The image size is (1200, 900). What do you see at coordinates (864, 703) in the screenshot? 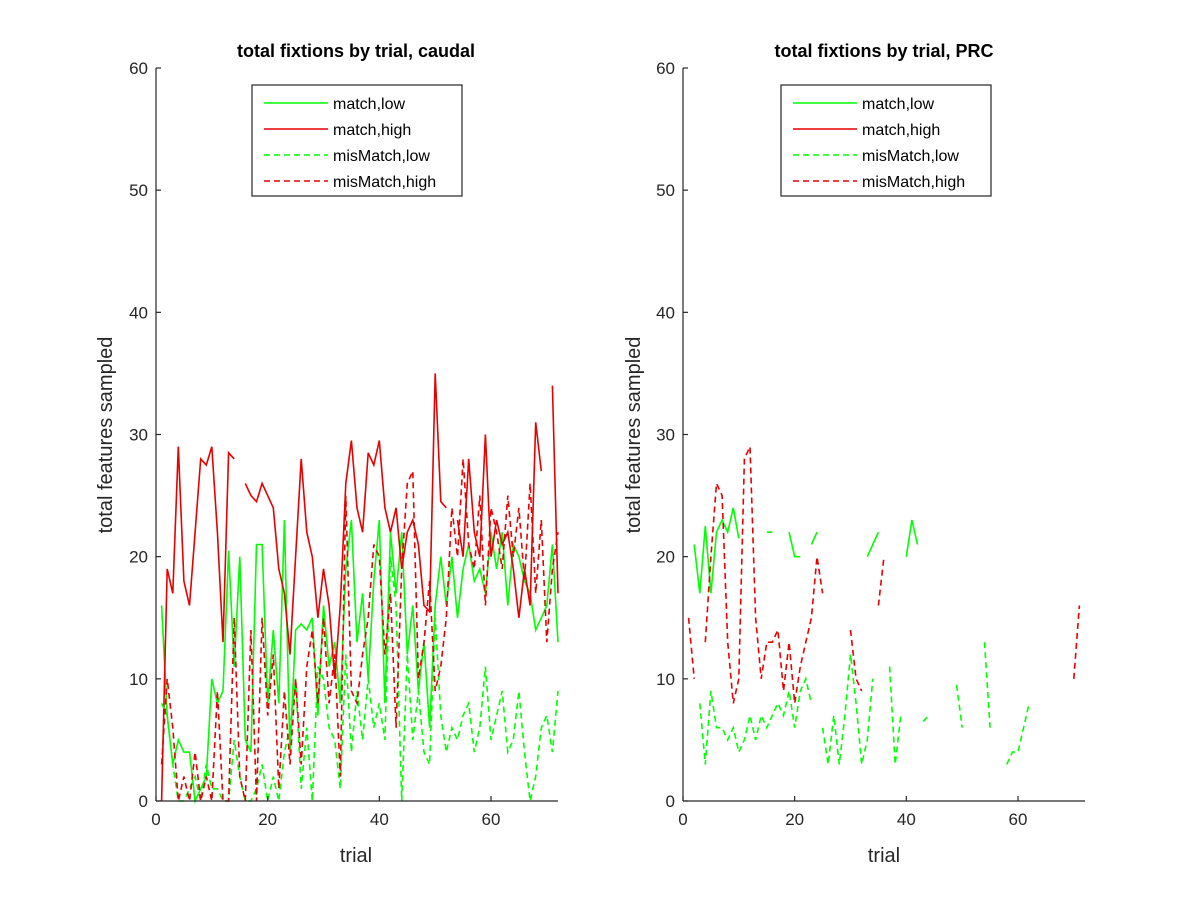
I see `series-line-mismatch-low` at bounding box center [864, 703].